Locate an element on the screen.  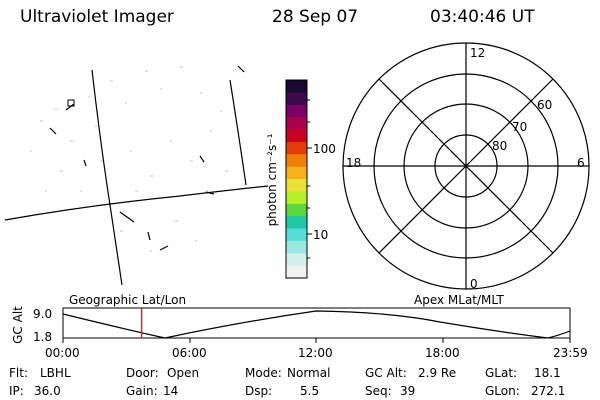
timeline-right-label: Apex MLat/MLT is located at coordinates (459, 300).